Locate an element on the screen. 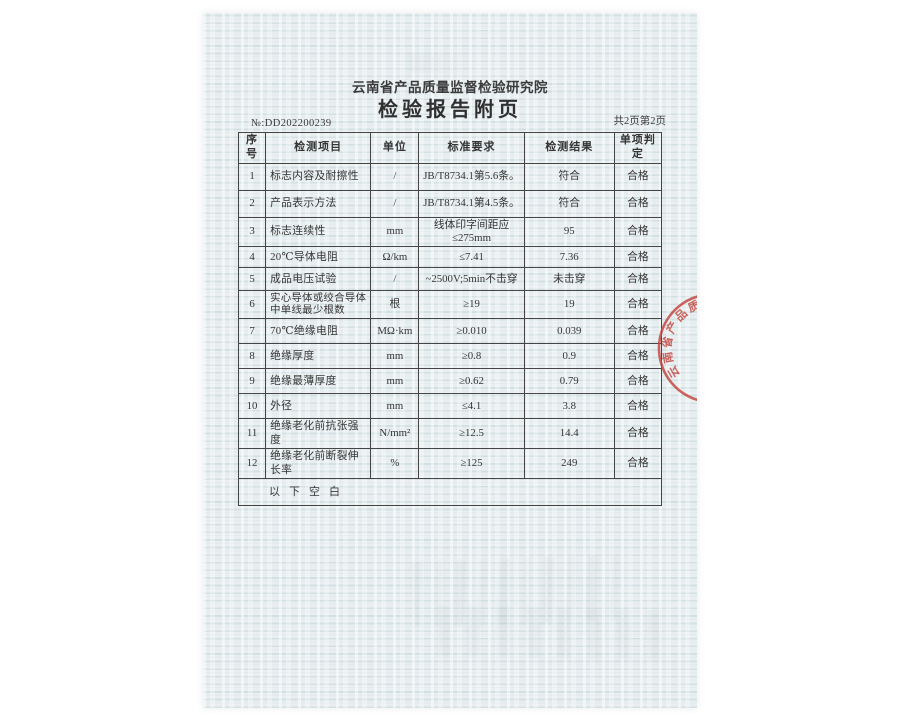 Image resolution: width=900 pixels, height=722 pixels. cell-item: 绝缘最薄厚度 is located at coordinates (318, 381).